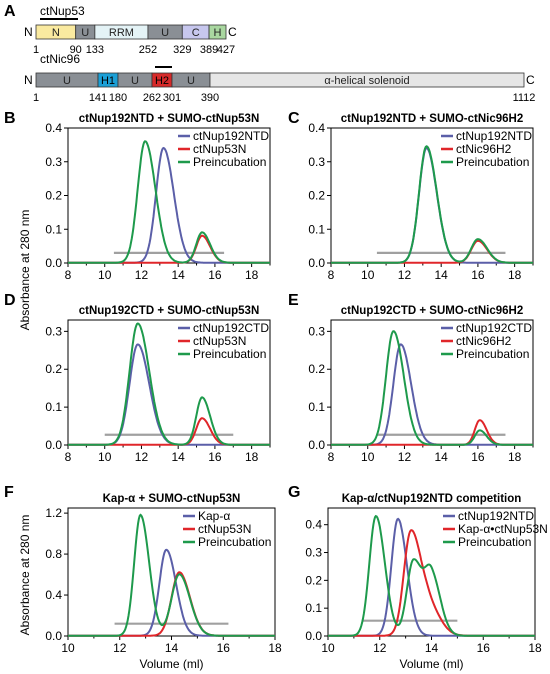 This screenshot has width=550, height=674. What do you see at coordinates (148, 50) in the screenshot?
I see `residue-tick-label: 252` at bounding box center [148, 50].